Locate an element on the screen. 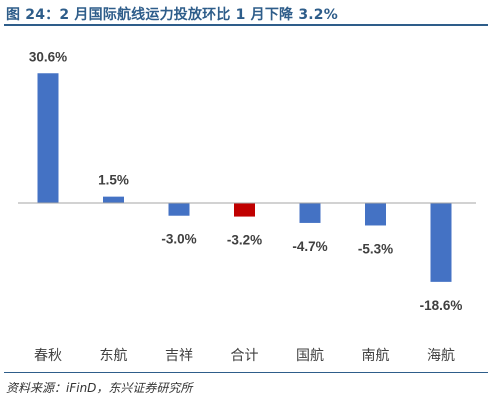 The image size is (492, 402). source-note: 资料来源：iFinD，东兴证券研究所 is located at coordinates (99, 388).